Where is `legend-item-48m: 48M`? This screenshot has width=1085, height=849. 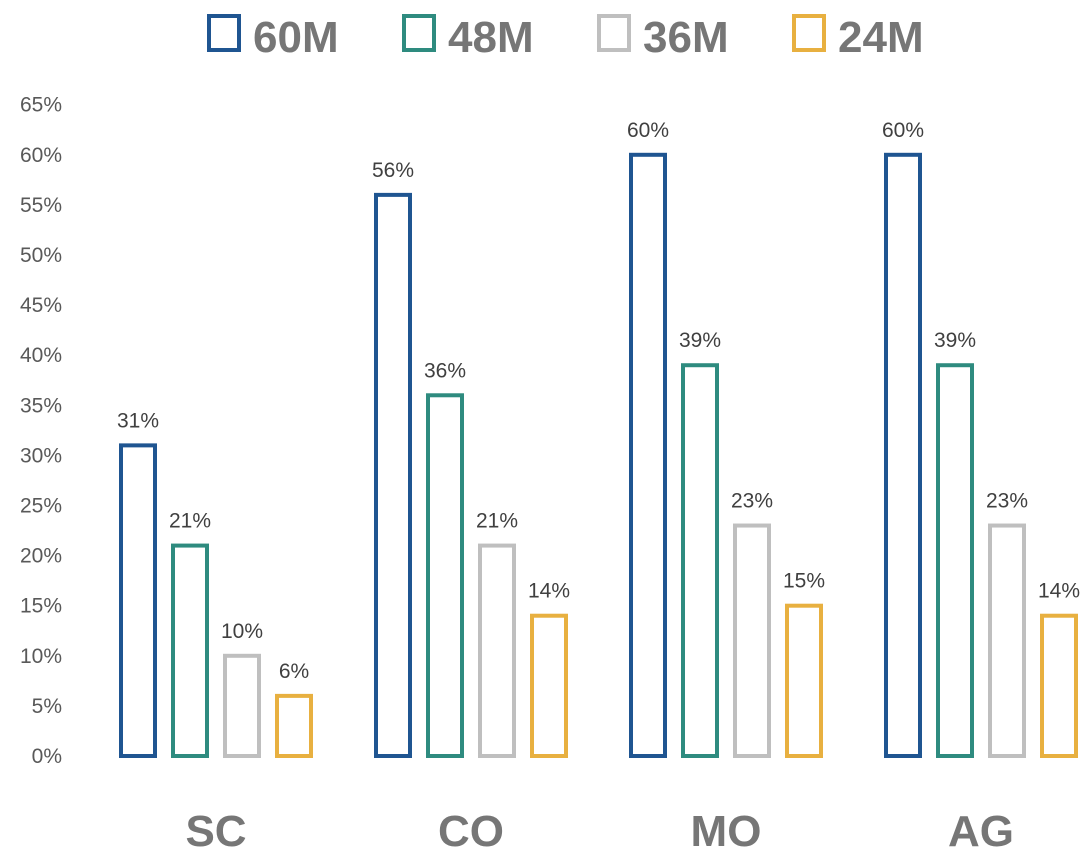
legend-item-48m: 48M is located at coordinates (468, 37).